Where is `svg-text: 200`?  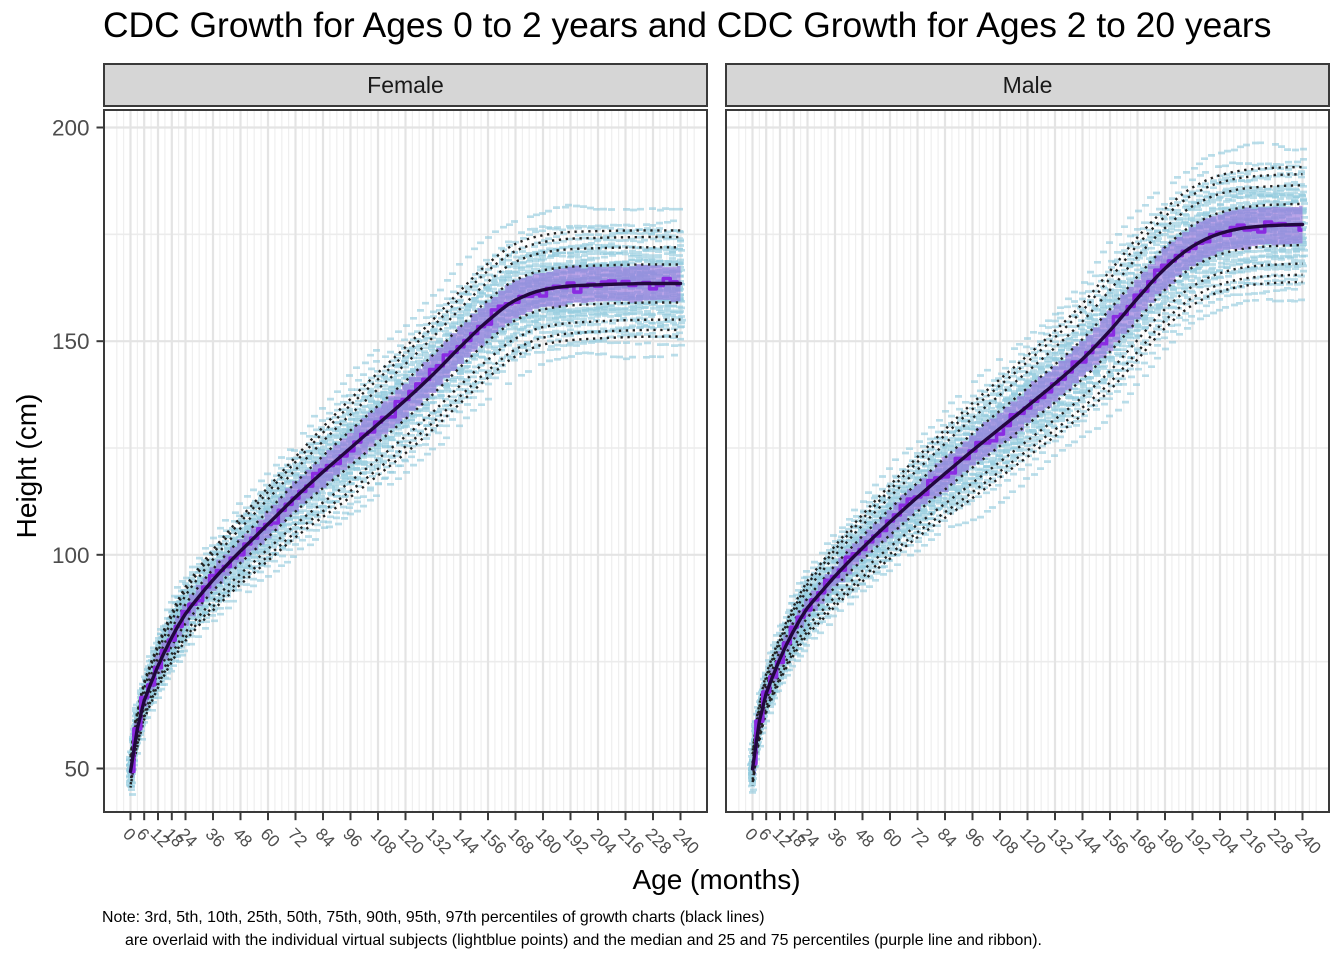 svg-text: 200 is located at coordinates (71, 128).